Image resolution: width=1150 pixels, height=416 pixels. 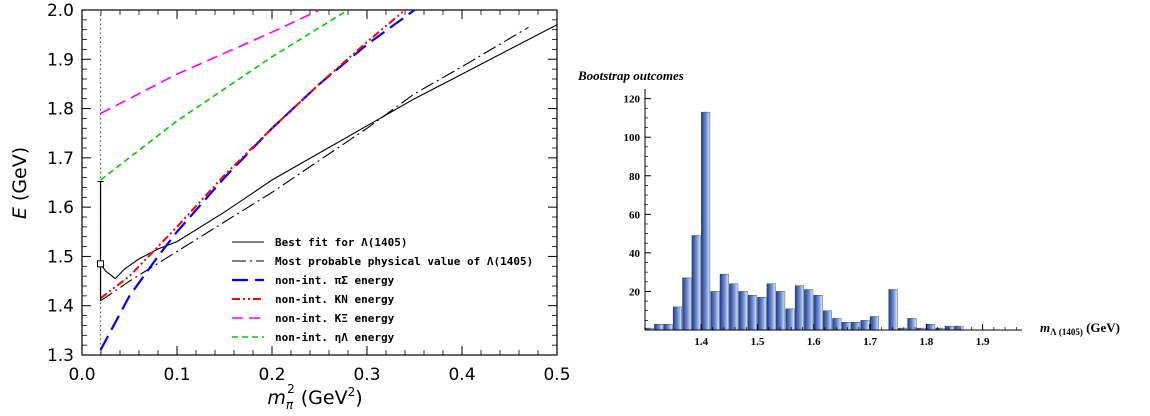 I want to click on y-tick-label: 40, so click(x=635, y=254).